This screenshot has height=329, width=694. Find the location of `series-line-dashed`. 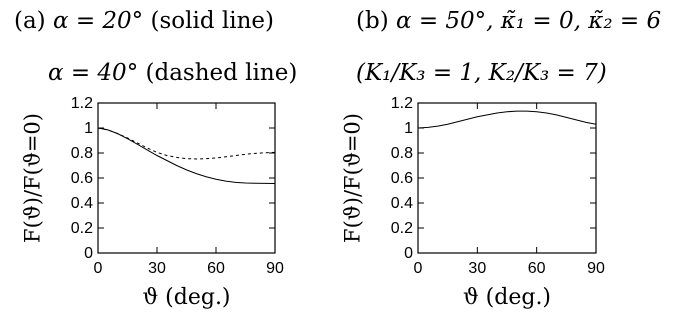

series-line-dashed is located at coordinates (186, 143).